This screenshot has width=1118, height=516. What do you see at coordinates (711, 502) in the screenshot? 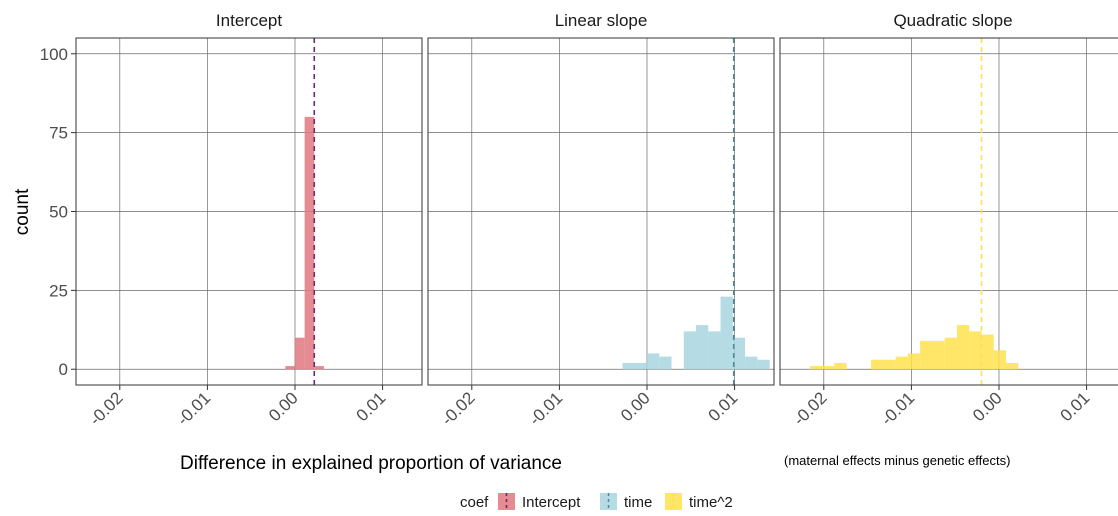
I see `legend-label: time^2` at bounding box center [711, 502].